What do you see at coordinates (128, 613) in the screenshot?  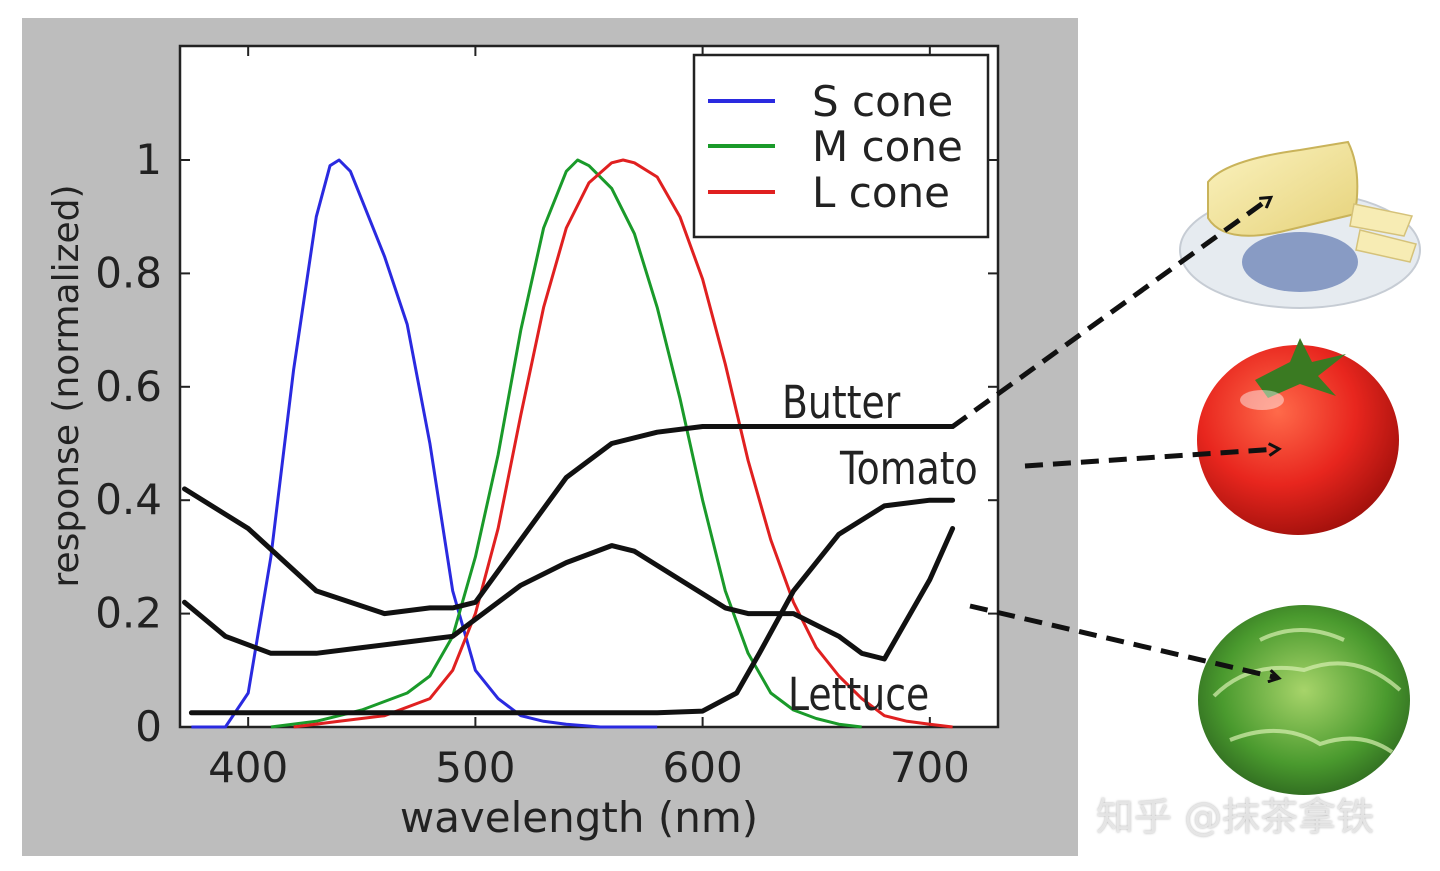 I see `y-tick-label: 0.2` at bounding box center [128, 613].